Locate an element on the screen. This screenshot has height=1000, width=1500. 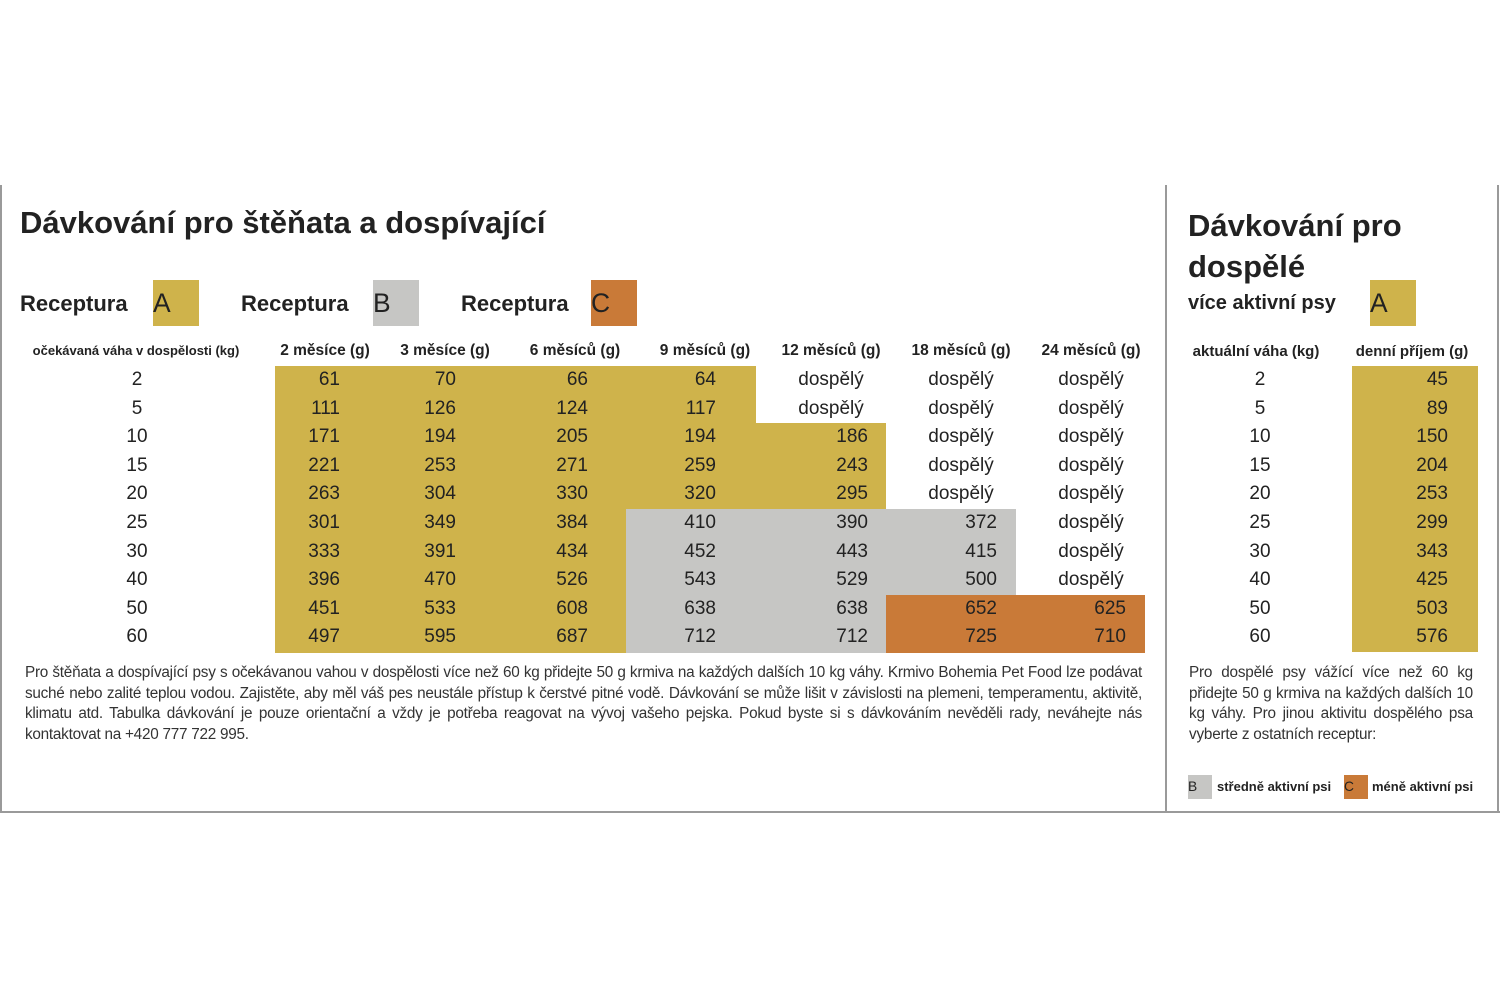
value-cell: 415 is located at coordinates (981, 551).